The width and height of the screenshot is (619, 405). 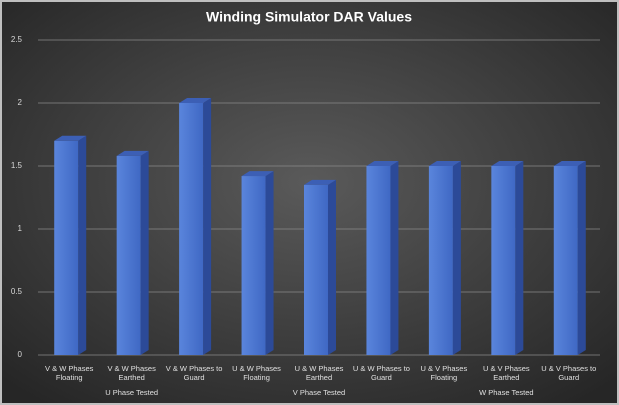 I want to click on x-tick-label: U & W Phases Earthed, so click(x=319, y=373).